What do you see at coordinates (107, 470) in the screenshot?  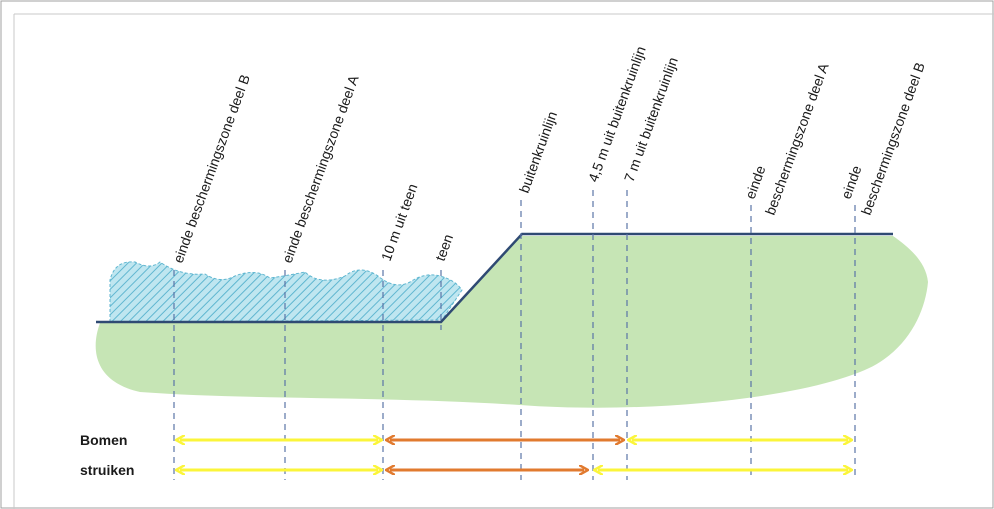 I see `row-label-struiken: struiken` at bounding box center [107, 470].